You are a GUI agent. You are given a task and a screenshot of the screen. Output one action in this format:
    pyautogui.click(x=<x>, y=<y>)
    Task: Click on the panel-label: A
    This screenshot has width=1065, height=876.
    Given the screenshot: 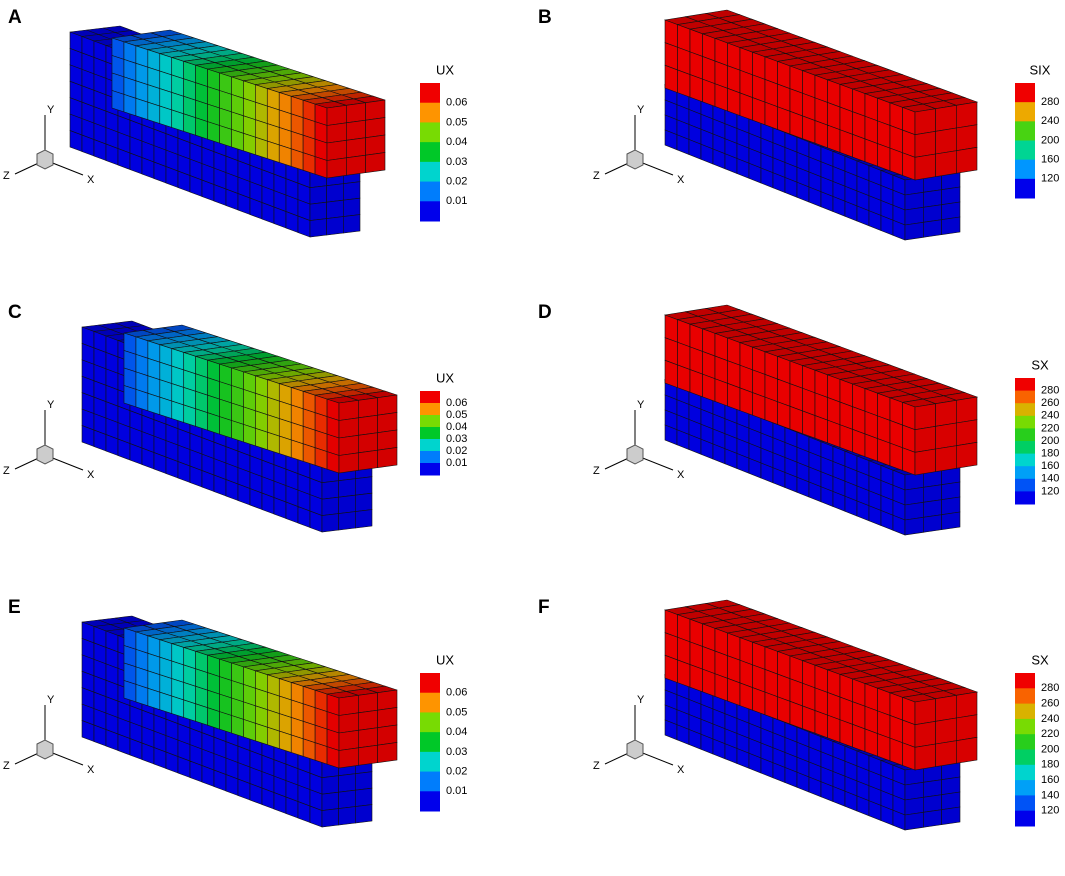 What is the action you would take?
    pyautogui.click(x=15, y=17)
    